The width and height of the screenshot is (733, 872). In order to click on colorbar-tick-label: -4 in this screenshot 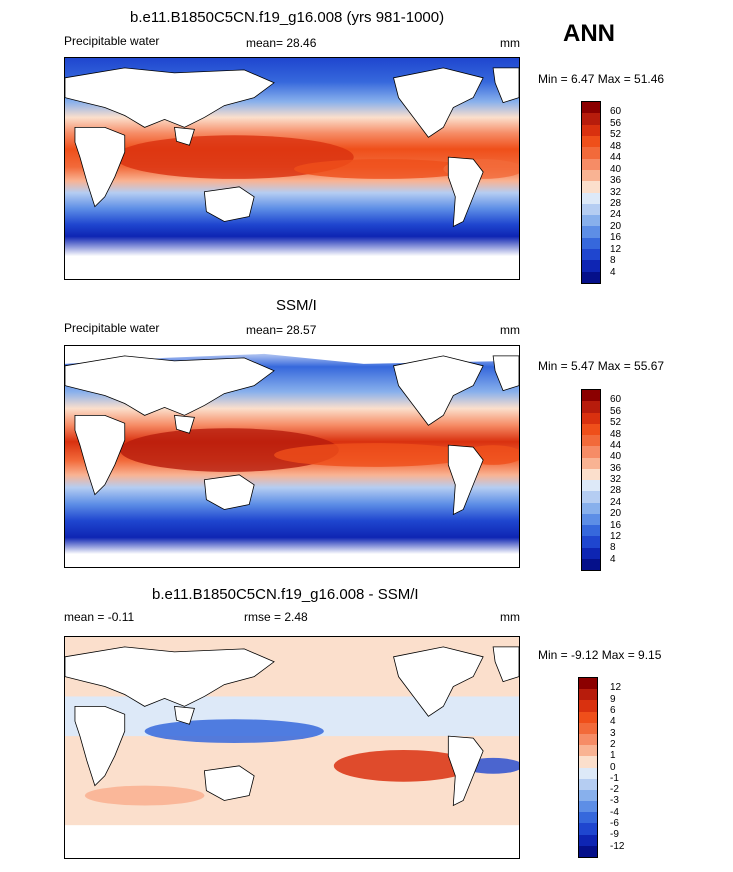, I will do `click(614, 812)`.